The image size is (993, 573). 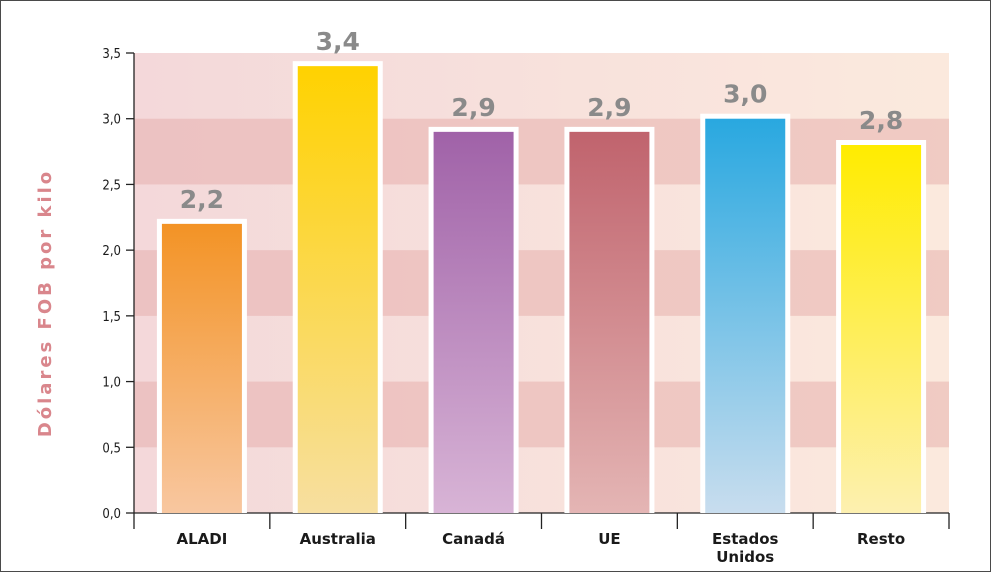 What do you see at coordinates (45, 303) in the screenshot?
I see `y-axis-title: Dólares FOB por kilo` at bounding box center [45, 303].